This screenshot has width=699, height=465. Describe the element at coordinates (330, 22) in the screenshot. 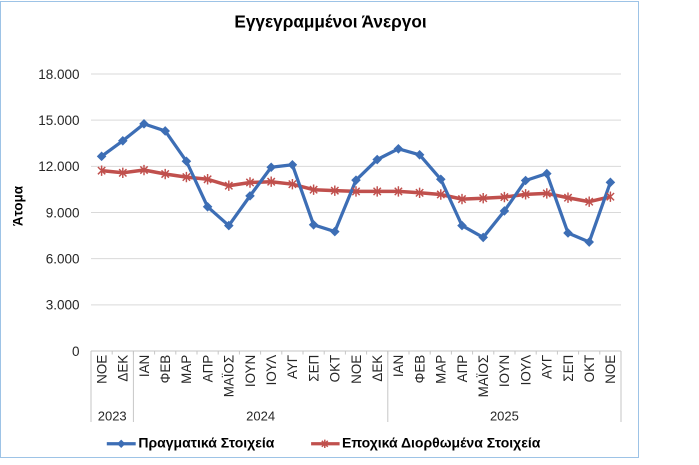

I see `svg-text: Εγγεγραμμένοι Άνεργοι` at that location.